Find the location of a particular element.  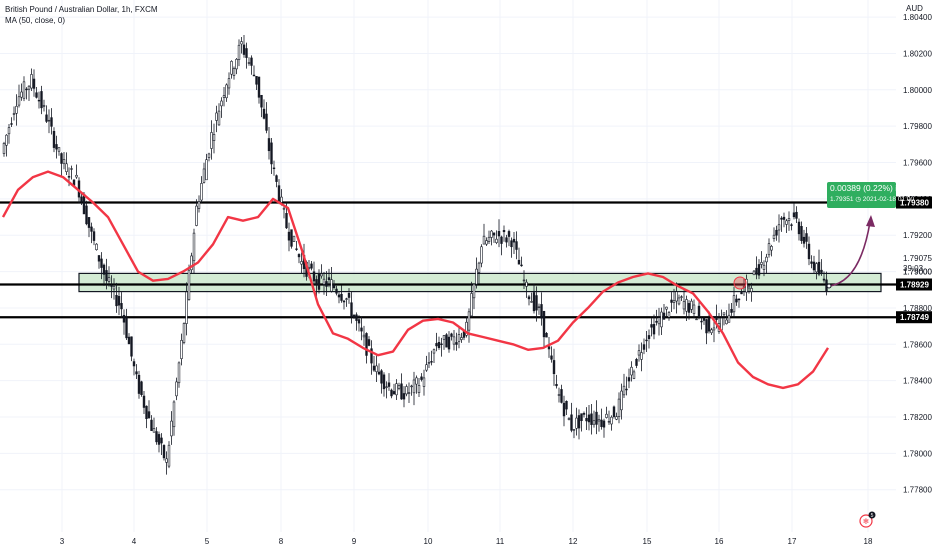

level-price-tag is located at coordinates (914, 202).